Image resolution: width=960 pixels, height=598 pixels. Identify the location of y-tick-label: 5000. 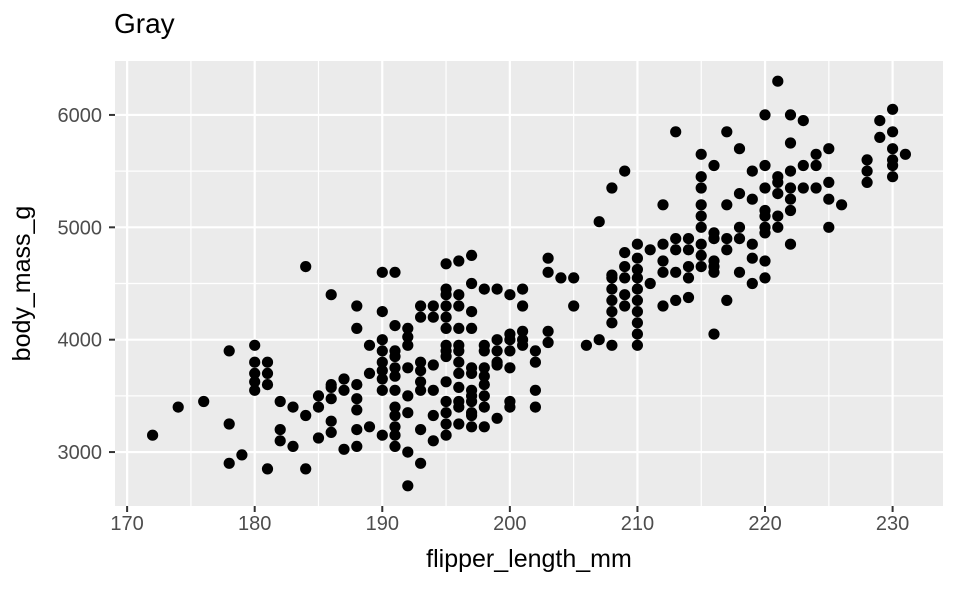
(80, 228).